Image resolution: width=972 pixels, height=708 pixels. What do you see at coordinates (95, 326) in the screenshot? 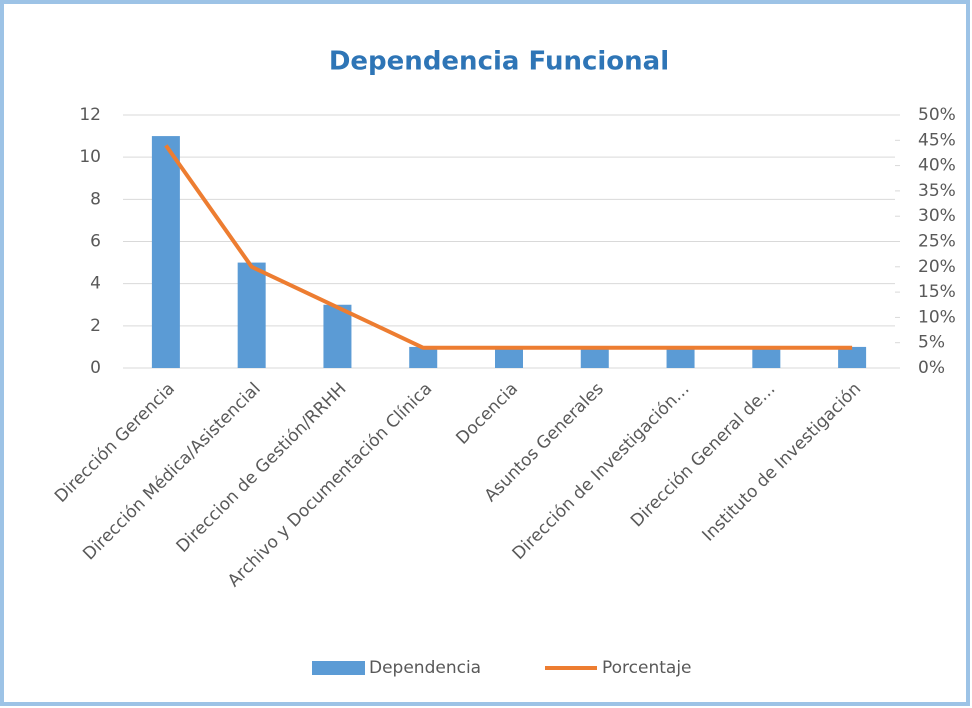
I see `y-tick-label: 2` at bounding box center [95, 326].